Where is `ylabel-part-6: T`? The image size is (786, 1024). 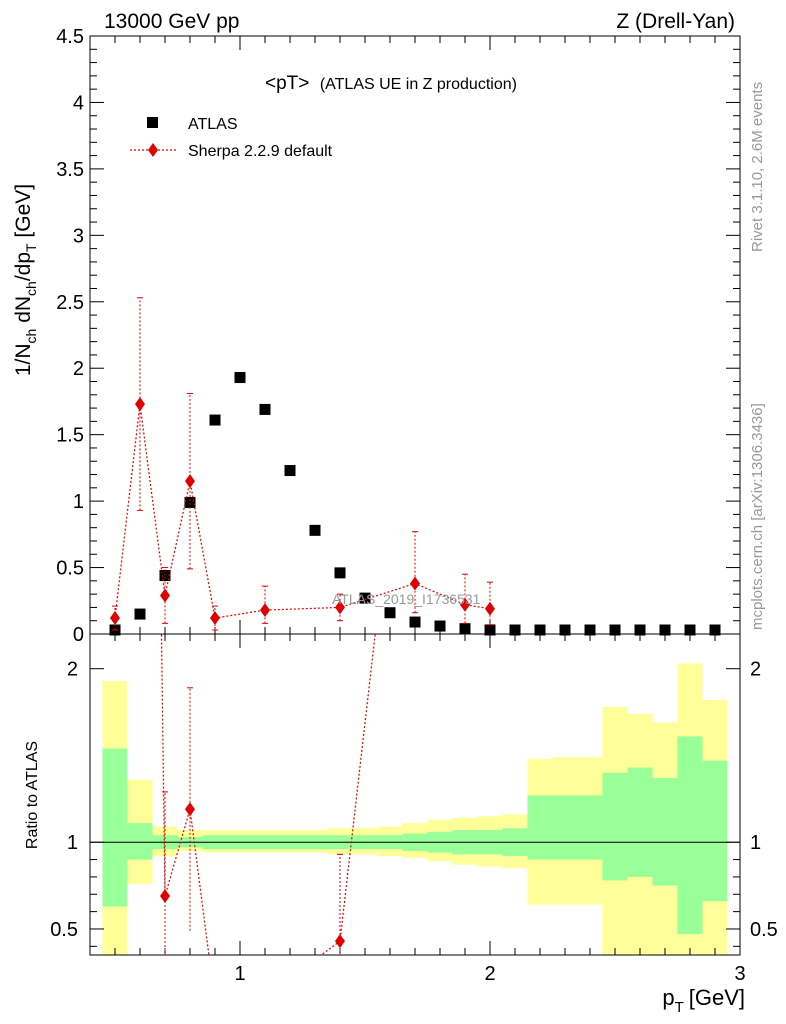 ylabel-part-6: T is located at coordinates (31, 247).